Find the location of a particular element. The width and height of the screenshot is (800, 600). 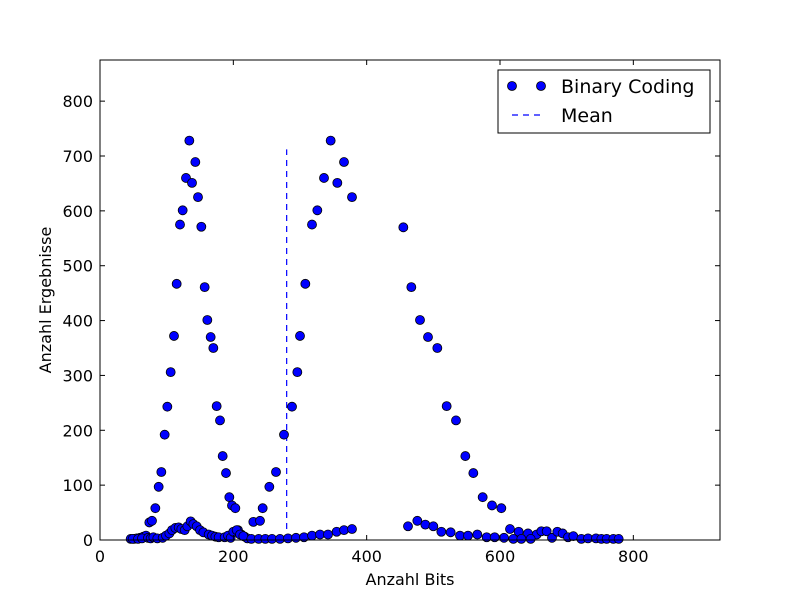

y-tick-label-4: 400 is located at coordinates (77, 321).